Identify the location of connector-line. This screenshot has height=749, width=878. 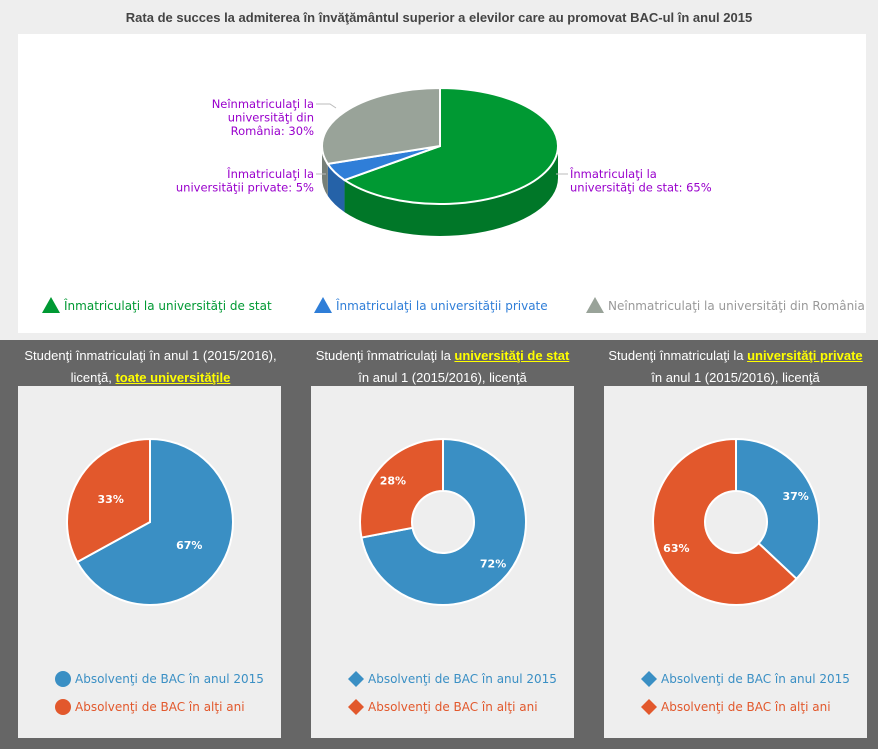
(326, 106).